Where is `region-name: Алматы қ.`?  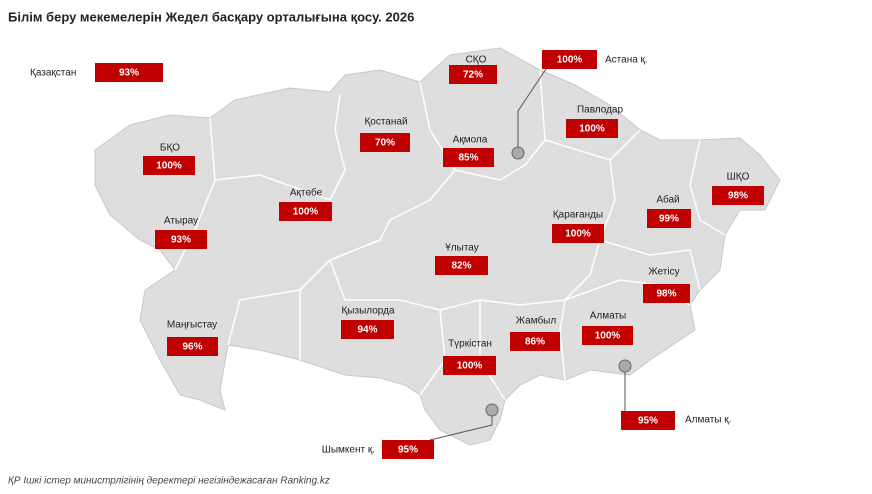 region-name: Алматы қ. is located at coordinates (708, 420).